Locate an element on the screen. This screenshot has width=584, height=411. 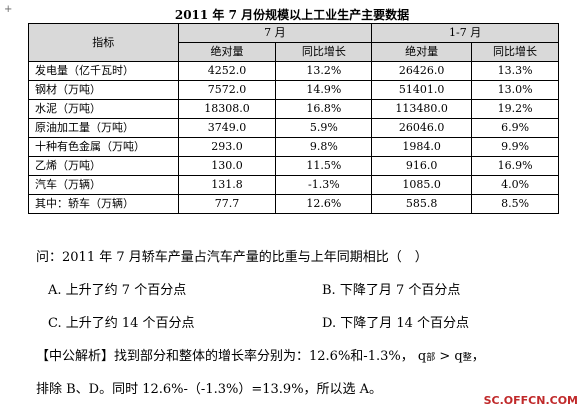
cell-month-yoy: 14.9% is located at coordinates (324, 90).